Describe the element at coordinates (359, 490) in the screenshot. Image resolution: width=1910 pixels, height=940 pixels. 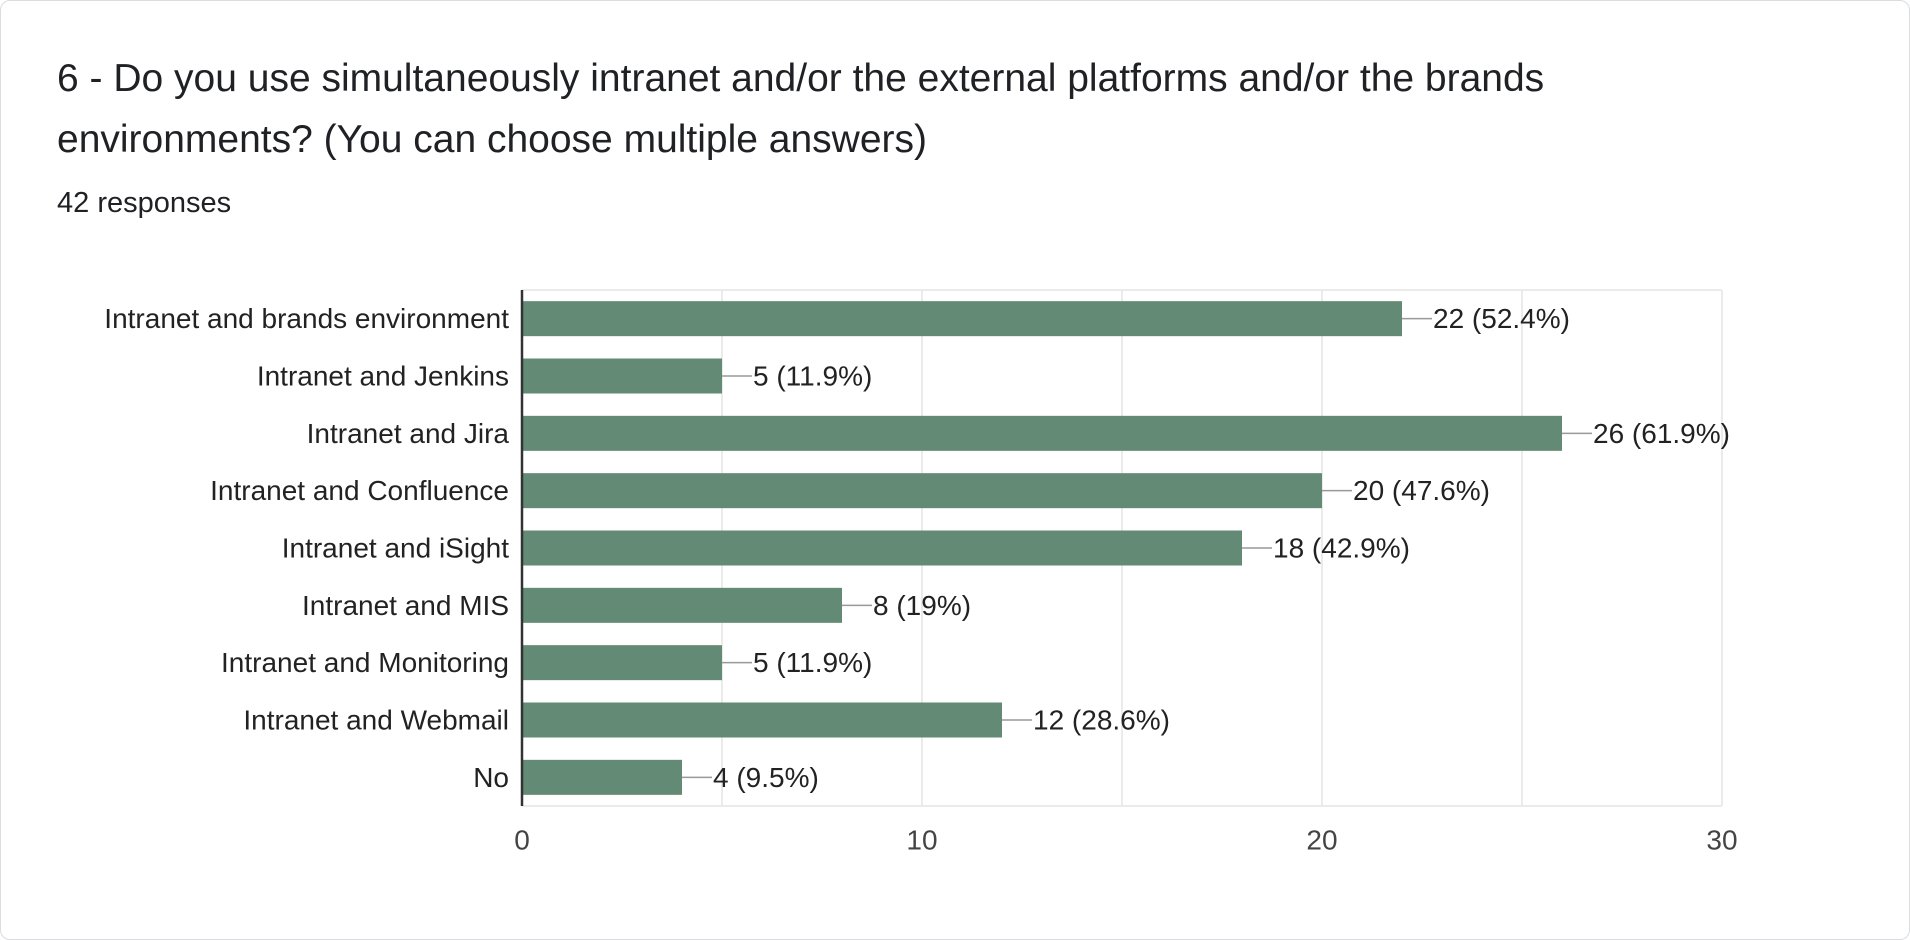
I see `category-label: Intranet and Confluence` at that location.